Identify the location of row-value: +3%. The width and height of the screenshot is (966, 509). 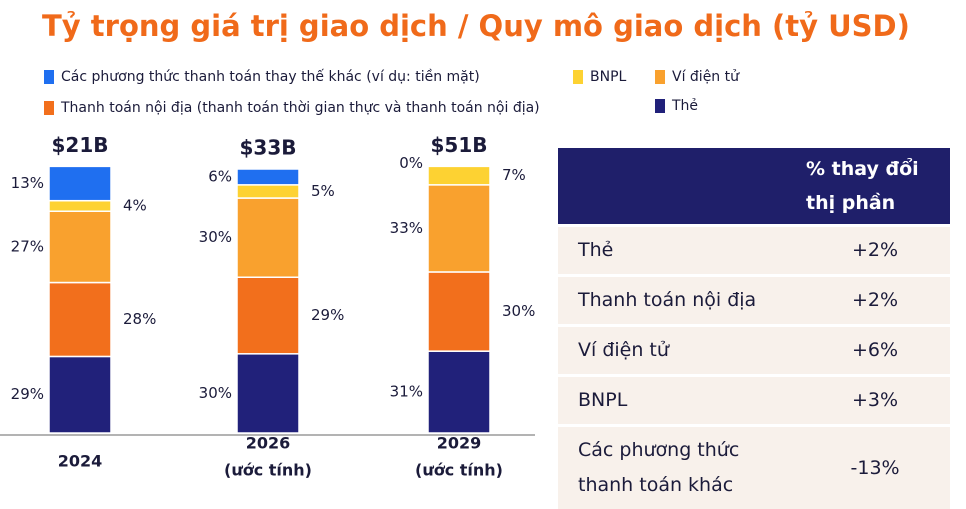
(875, 401).